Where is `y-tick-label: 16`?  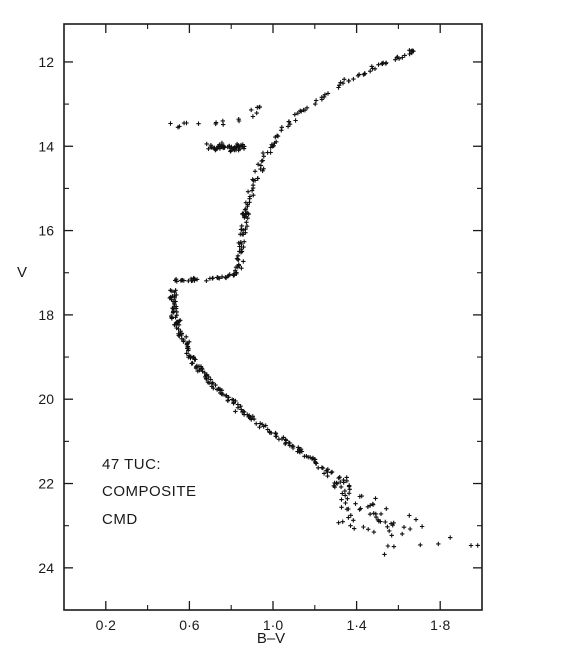
y-tick-label: 16 is located at coordinates (46, 231).